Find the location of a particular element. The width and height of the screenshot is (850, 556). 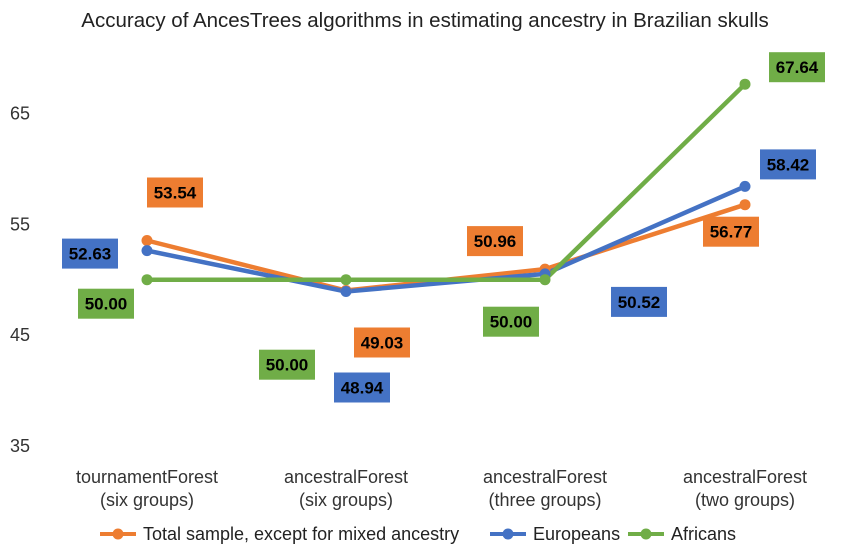

data-label: 50.52 is located at coordinates (639, 302).